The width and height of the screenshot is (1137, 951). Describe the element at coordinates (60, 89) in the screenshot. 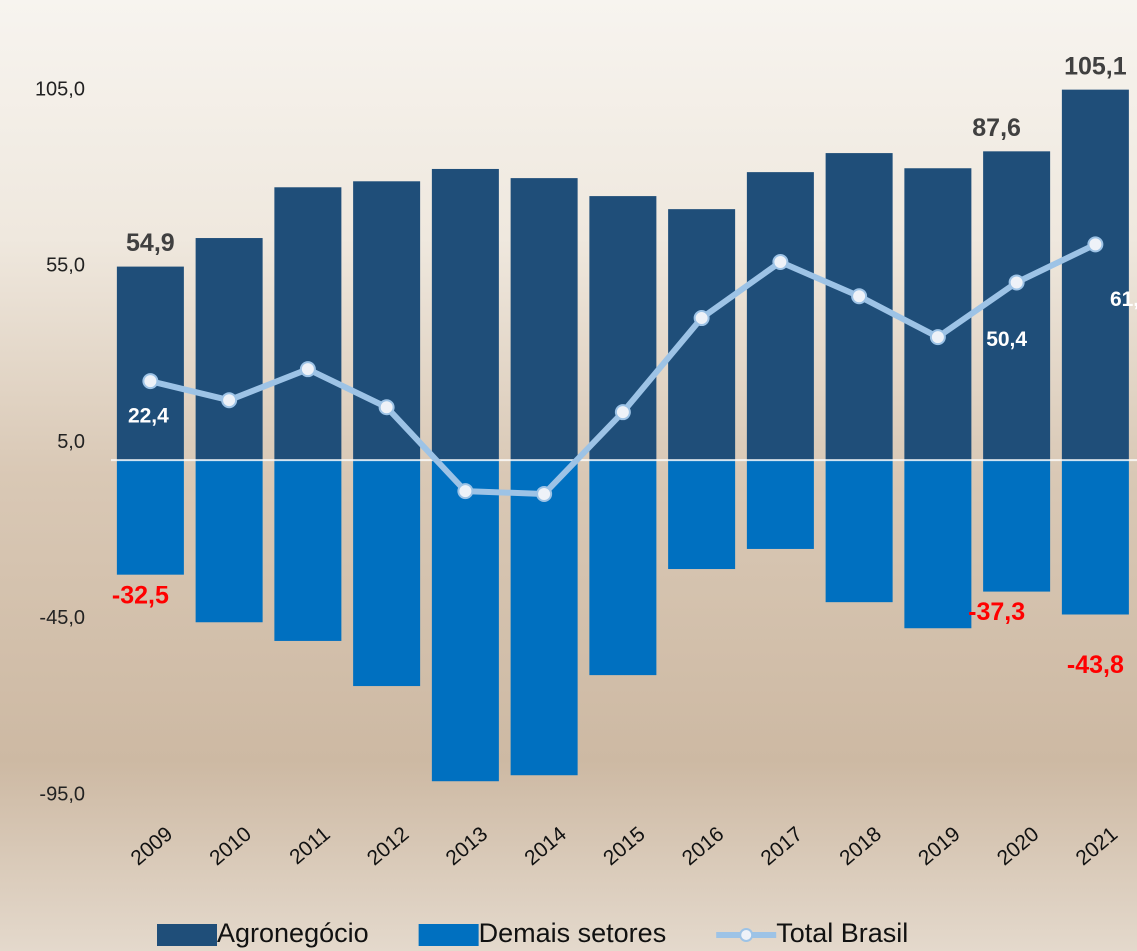

I see `y-tick-label: 105,0` at that location.